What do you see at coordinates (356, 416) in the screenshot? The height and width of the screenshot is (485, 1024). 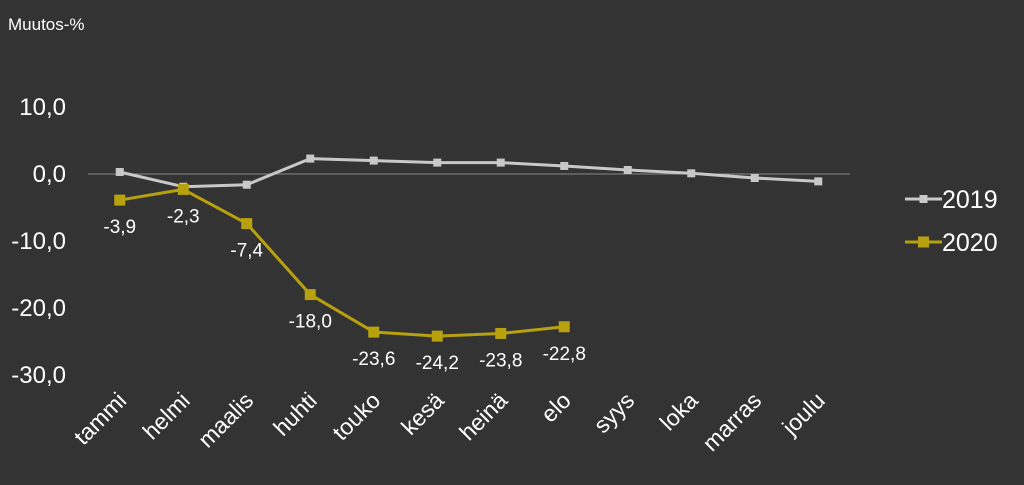 I see `x-tick-label: touko` at bounding box center [356, 416].